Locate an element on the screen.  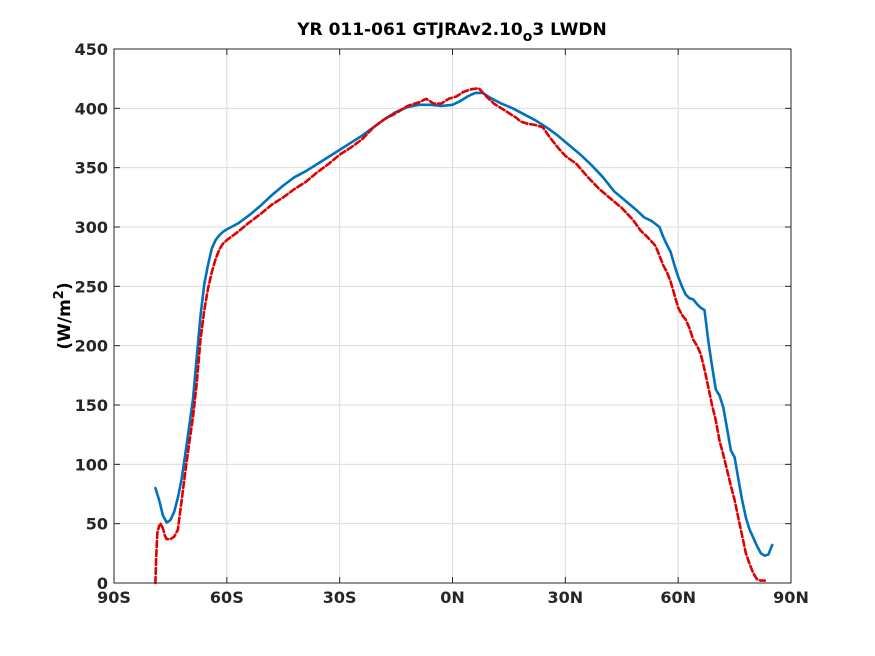
y-axis-label: (W/m2) is located at coordinates (63, 315).